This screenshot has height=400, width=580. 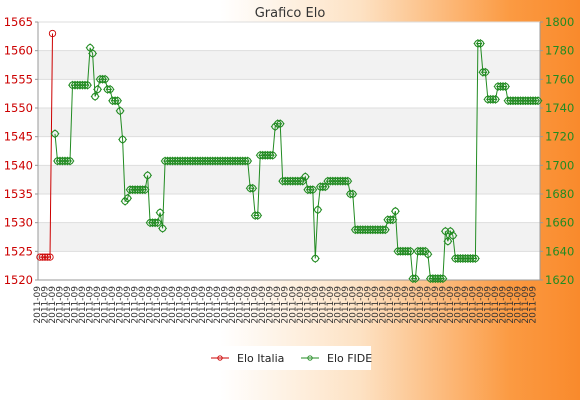 I want to click on y-right-tick-label: 1740, so click(x=559, y=108).